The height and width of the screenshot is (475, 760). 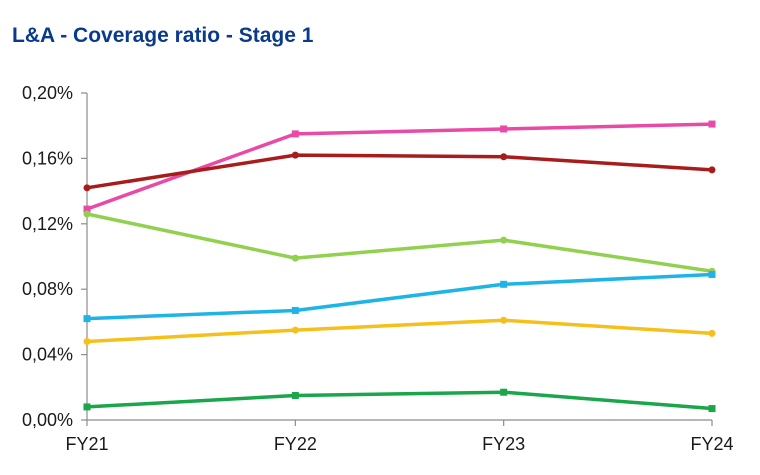 What do you see at coordinates (163, 35) in the screenshot?
I see `chart-title: L&A - Coverage ratio - Stage 1` at bounding box center [163, 35].